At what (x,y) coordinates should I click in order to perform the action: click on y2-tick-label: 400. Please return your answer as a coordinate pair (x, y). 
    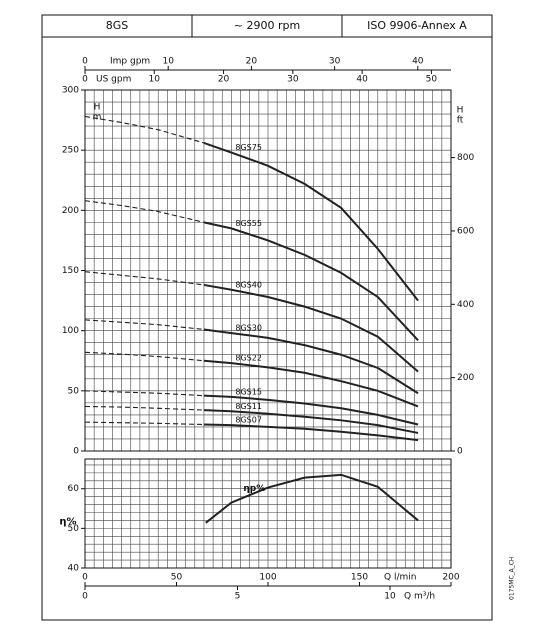
    Looking at the image, I should click on (465, 305).